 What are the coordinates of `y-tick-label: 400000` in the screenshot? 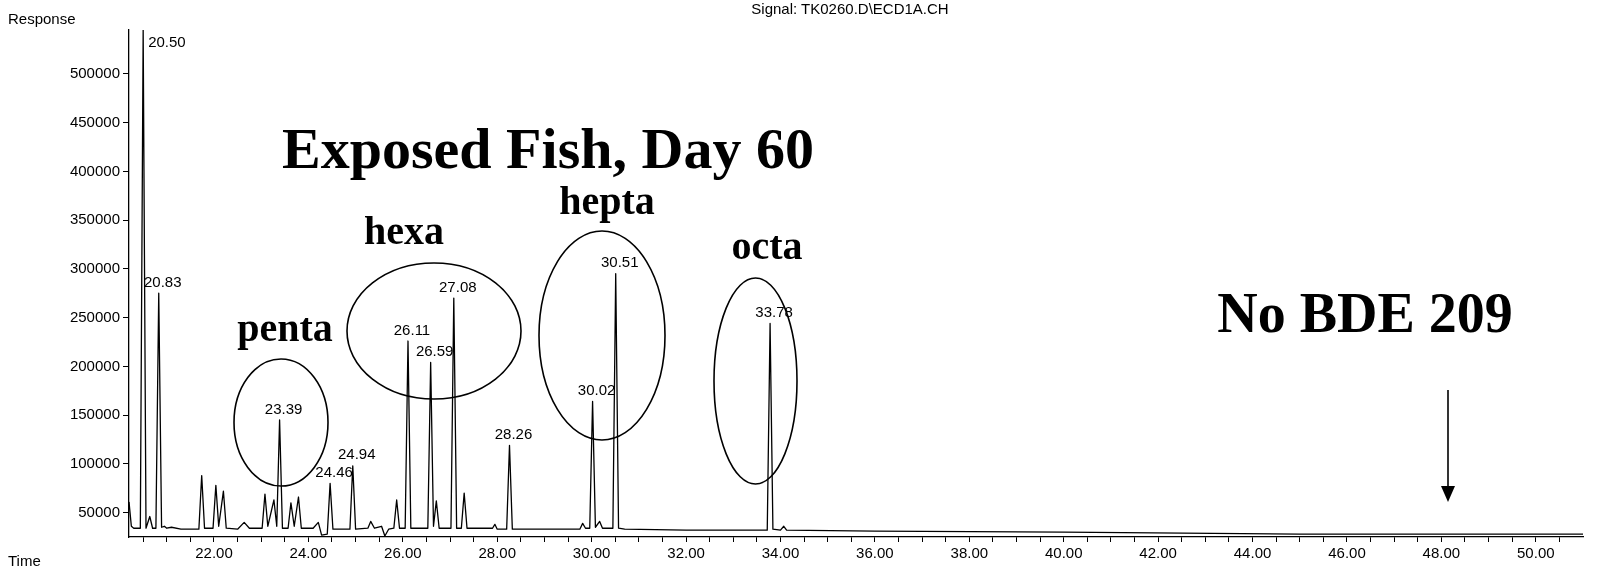 It's located at (94, 170).